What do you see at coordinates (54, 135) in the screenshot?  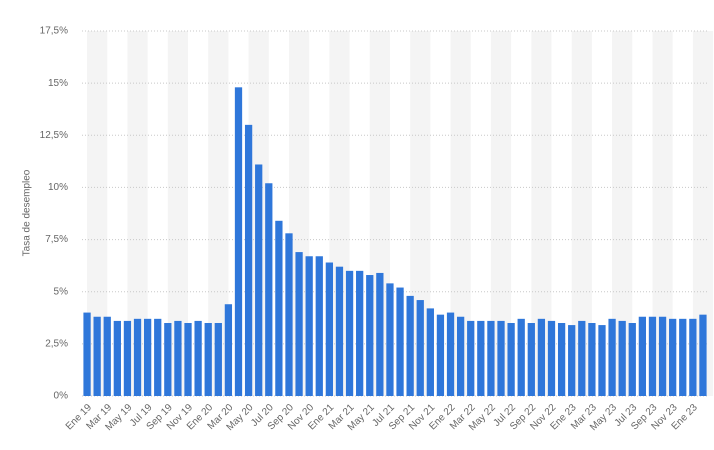 I see `y-tick-label: 12,5%` at bounding box center [54, 135].